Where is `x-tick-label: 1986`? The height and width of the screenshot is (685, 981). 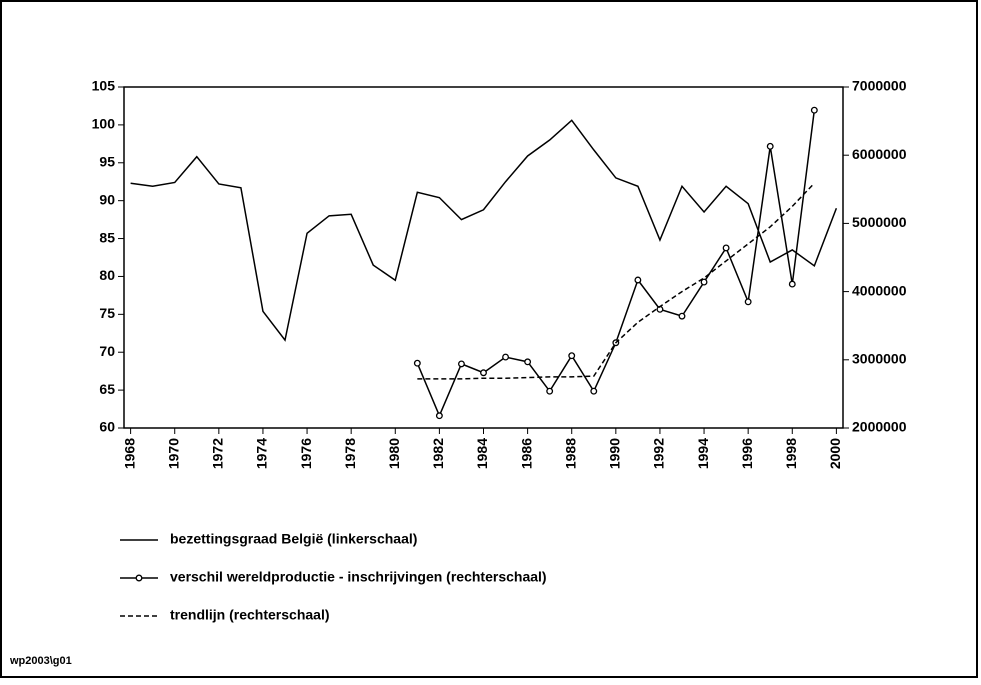 x-tick-label: 1986 is located at coordinates (526, 453).